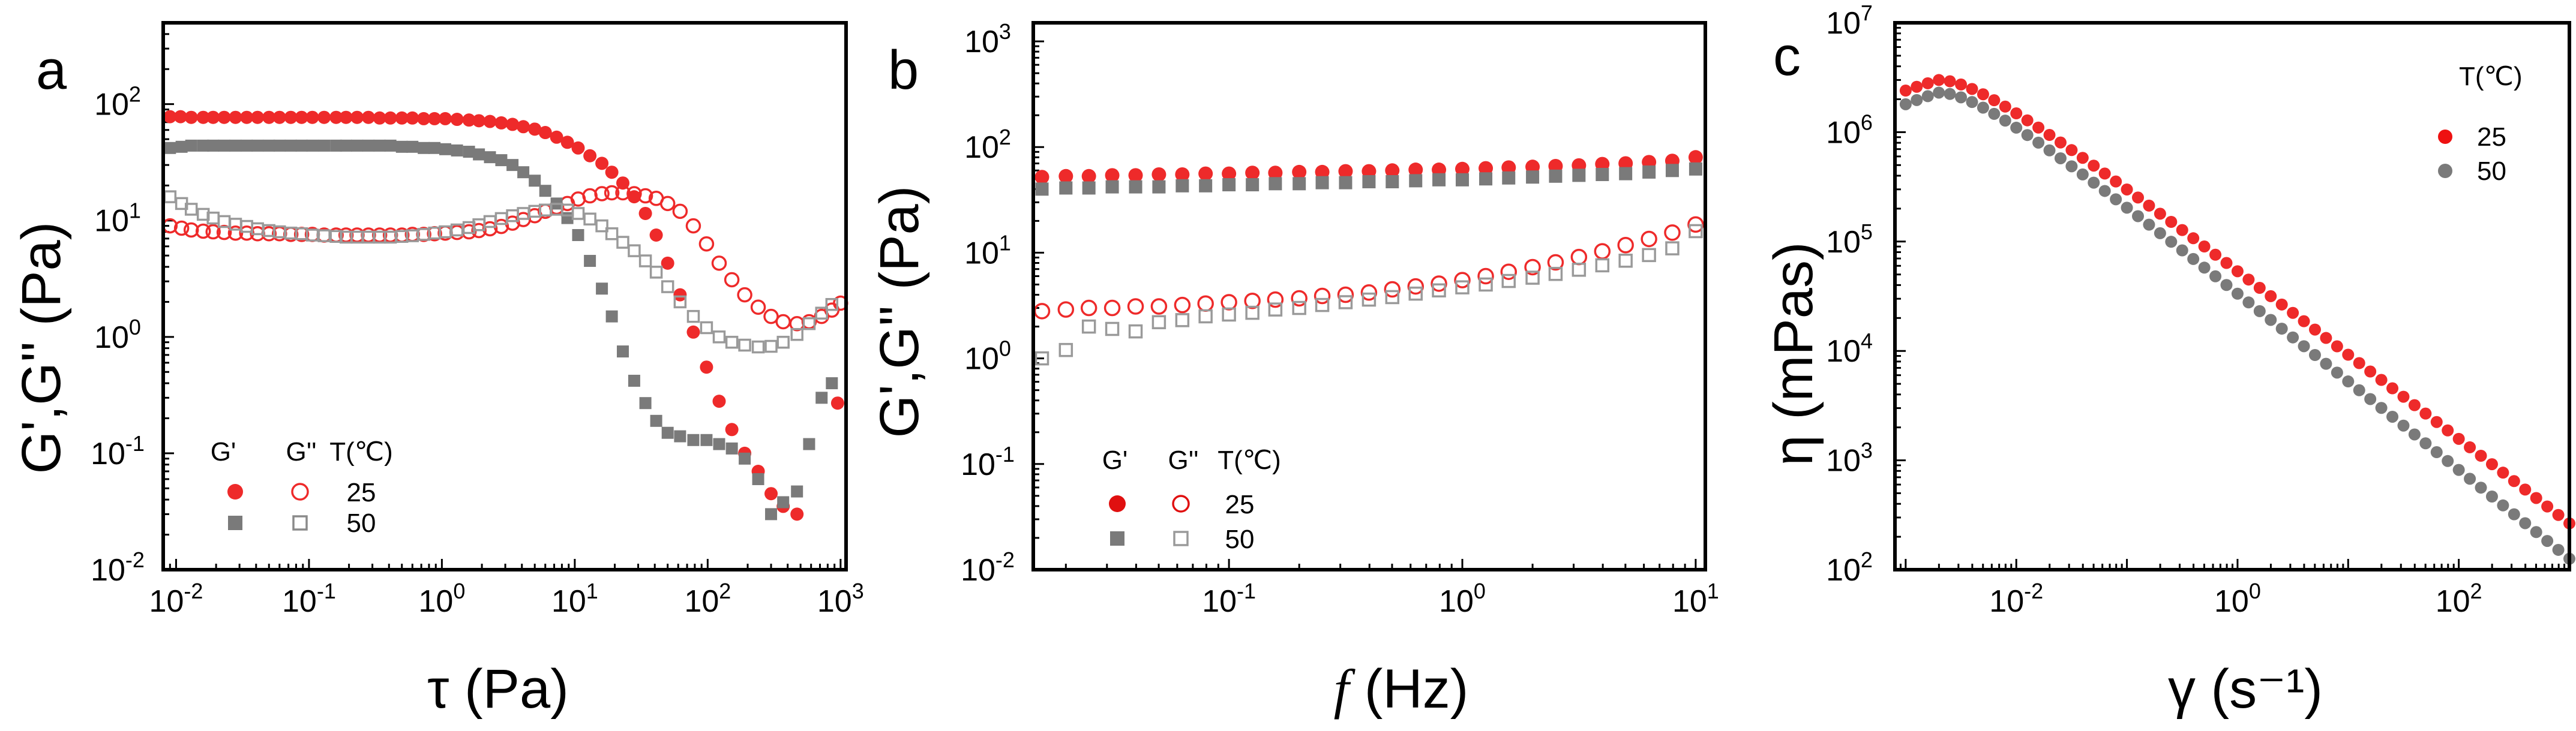 This screenshot has height=731, width=2576. Describe the element at coordinates (1249, 461) in the screenshot. I see `legend-b-temperature-title: T(℃)` at that location.